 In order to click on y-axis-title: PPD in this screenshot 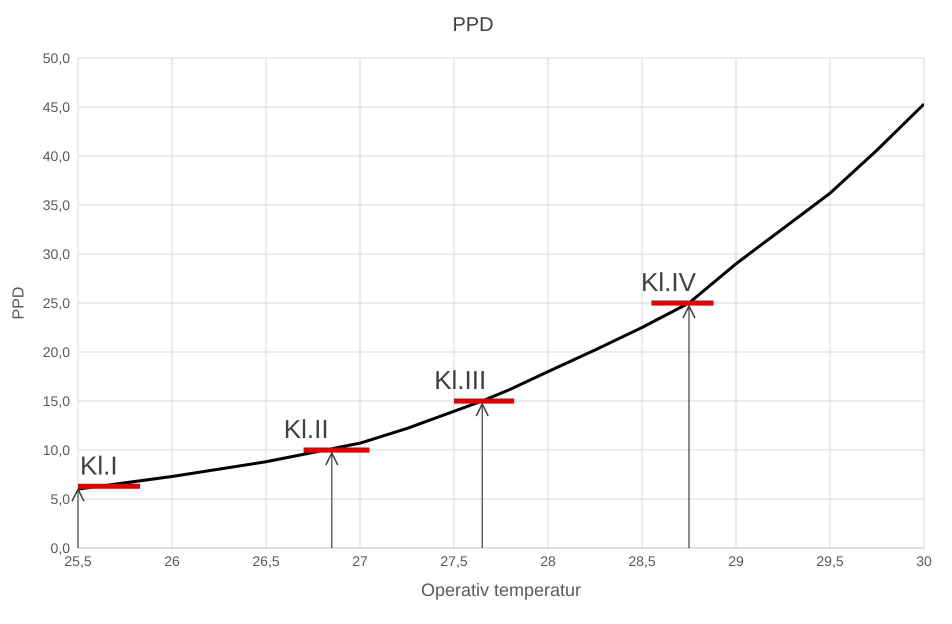, I will do `click(19, 303)`.